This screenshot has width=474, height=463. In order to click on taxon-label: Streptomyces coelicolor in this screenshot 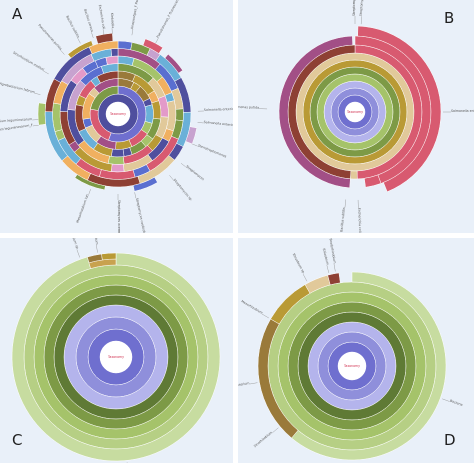, I will do `click(141, 215)`.